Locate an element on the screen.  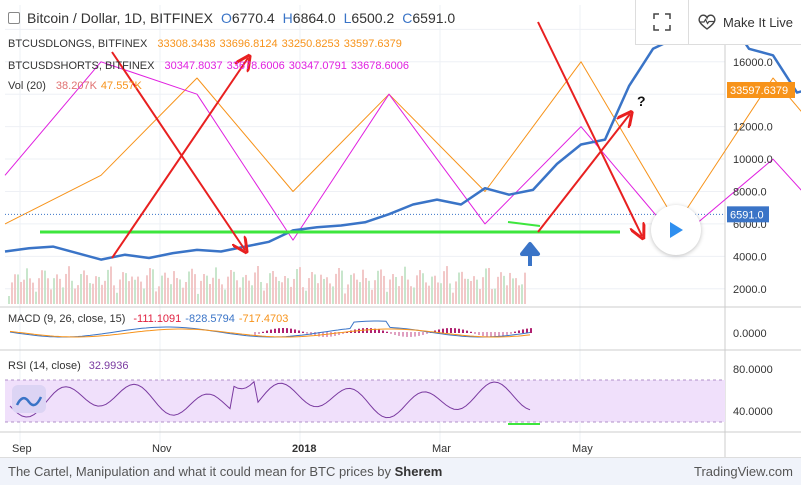
macd-value-1: -828.5794 is located at coordinates (210, 319).